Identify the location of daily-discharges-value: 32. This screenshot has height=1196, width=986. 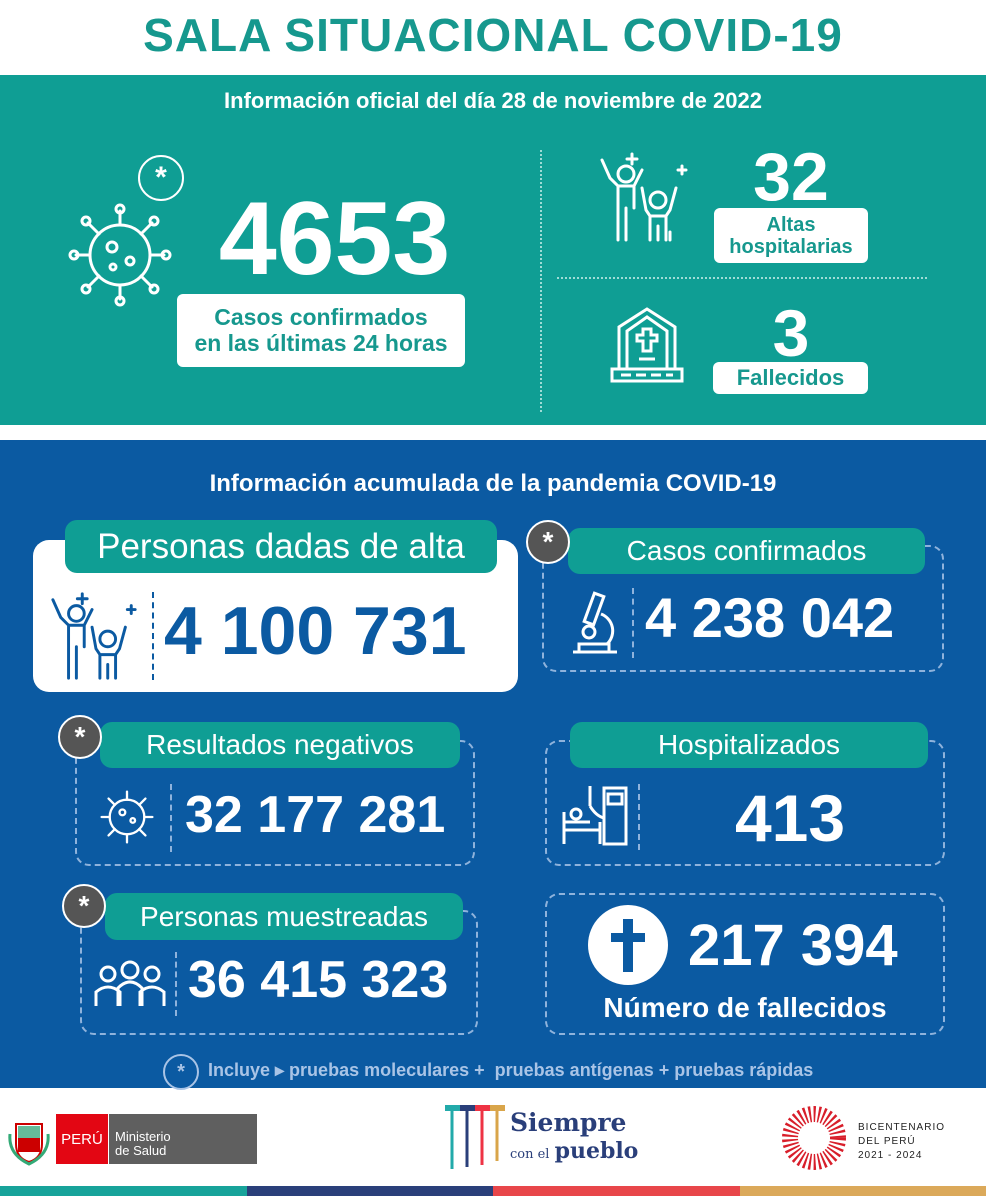
(791, 177).